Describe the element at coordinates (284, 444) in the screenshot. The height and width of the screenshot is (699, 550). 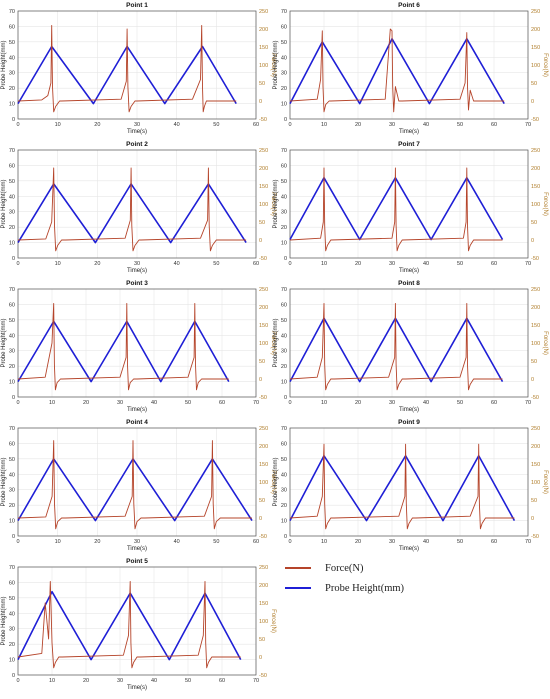
I see `y-left-tick-label: 60` at that location.